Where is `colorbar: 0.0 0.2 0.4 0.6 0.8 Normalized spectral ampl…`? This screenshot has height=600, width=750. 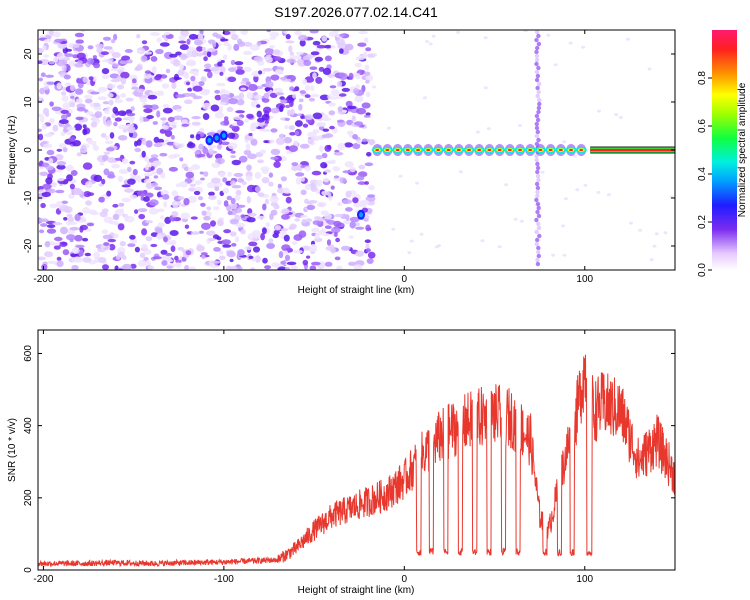
colorbar: 0.0 0.2 0.4 0.6 0.8 Normalized spectral ampl… is located at coordinates (722, 153).